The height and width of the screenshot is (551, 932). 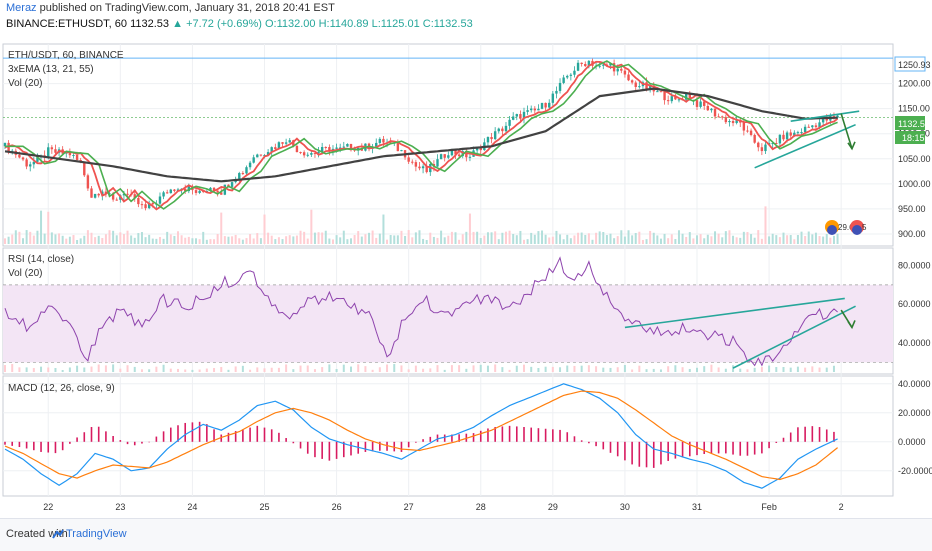 I want to click on x-tick-label: 25, so click(x=264, y=507).